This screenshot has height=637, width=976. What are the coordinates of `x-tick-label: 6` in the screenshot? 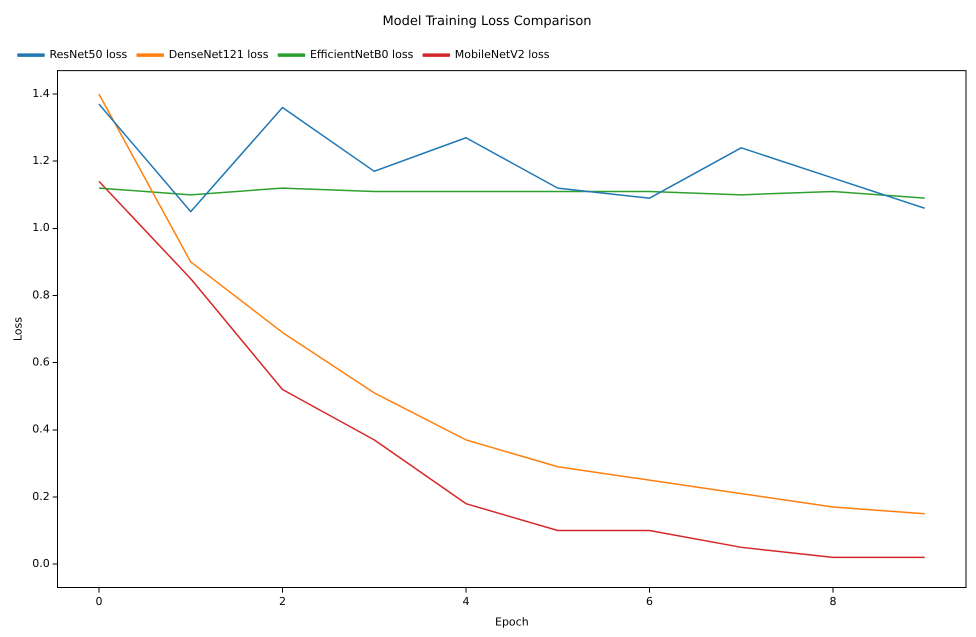 It's located at (649, 601).